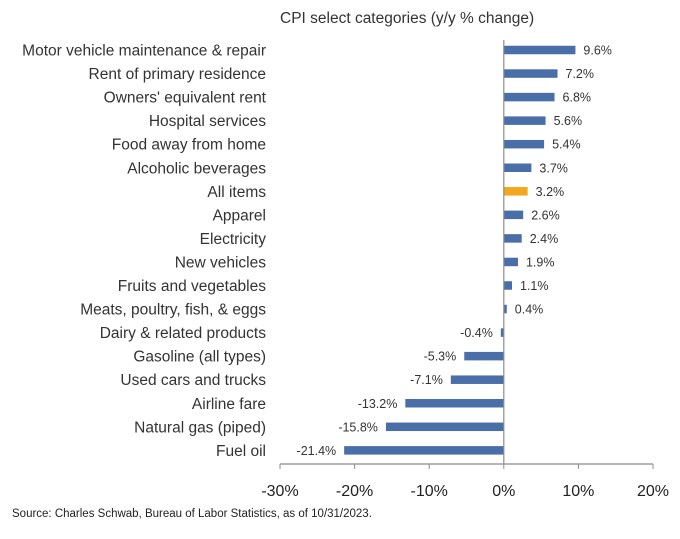 The height and width of the screenshot is (539, 680). Describe the element at coordinates (236, 192) in the screenshot. I see `category-label: All items` at that location.